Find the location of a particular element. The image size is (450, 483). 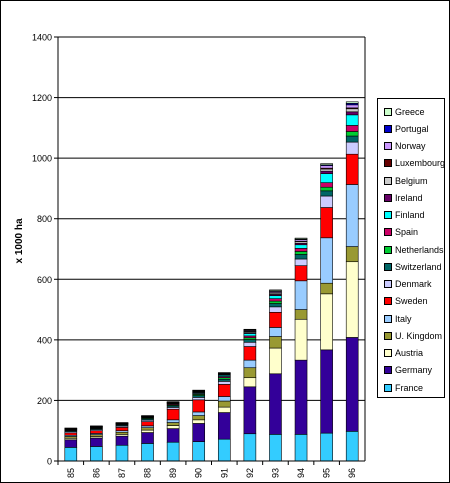

x-tick-label: 92 is located at coordinates (250, 473).